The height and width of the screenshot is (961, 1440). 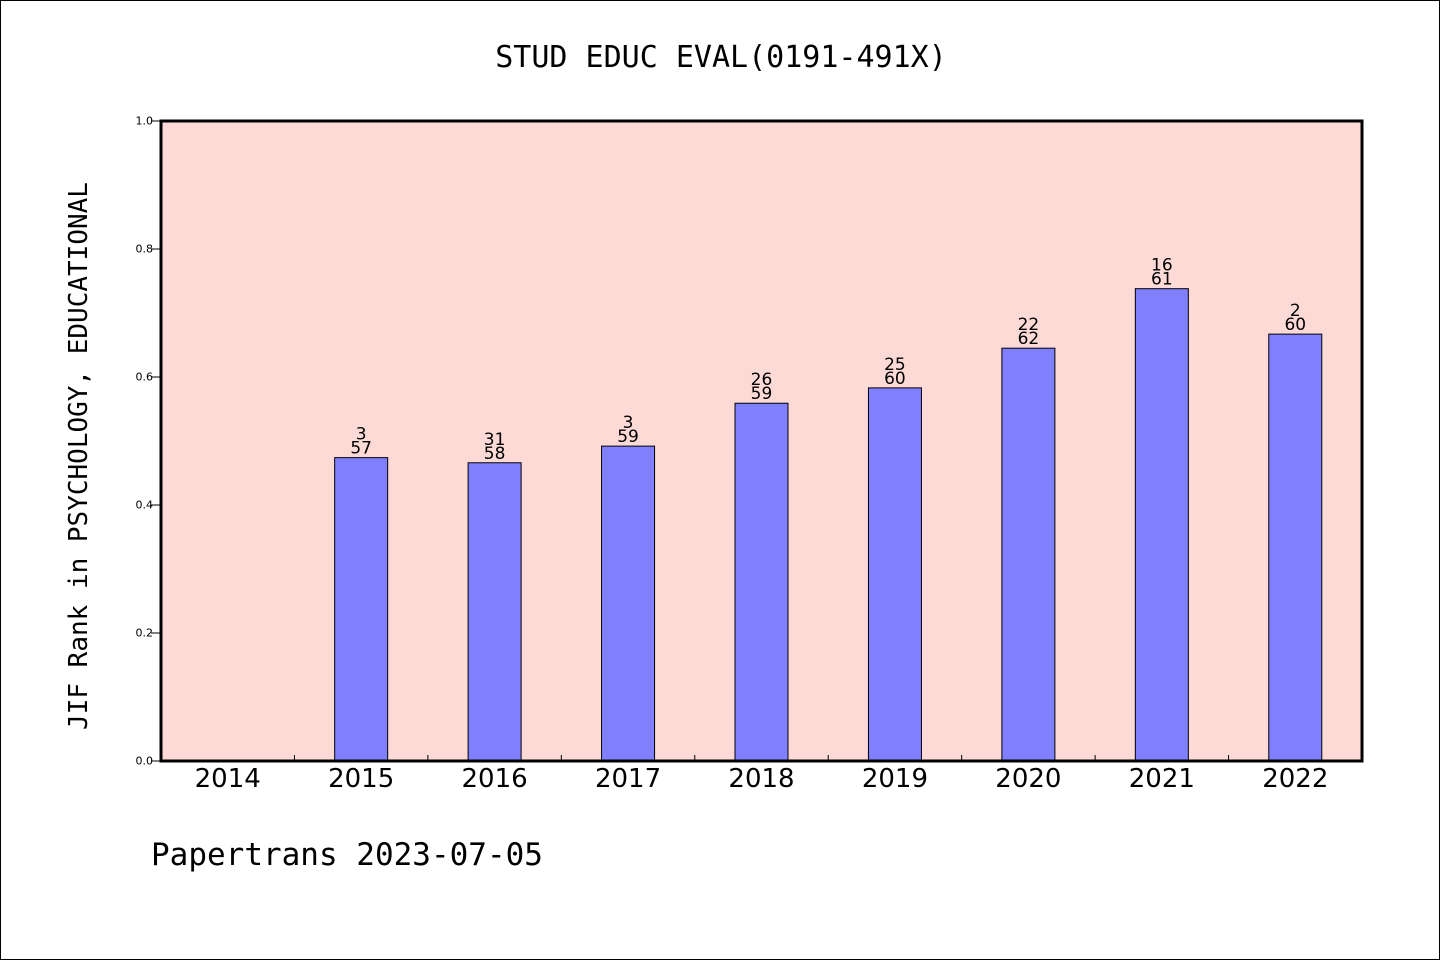 I want to click on bar-rank-label: 2, so click(x=1295, y=311).